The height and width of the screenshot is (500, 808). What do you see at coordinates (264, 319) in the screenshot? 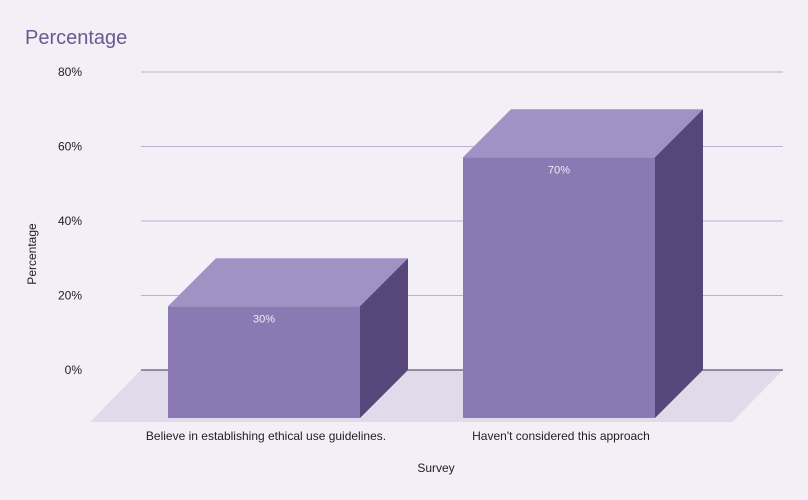
I see `data-label: 30%` at bounding box center [264, 319].